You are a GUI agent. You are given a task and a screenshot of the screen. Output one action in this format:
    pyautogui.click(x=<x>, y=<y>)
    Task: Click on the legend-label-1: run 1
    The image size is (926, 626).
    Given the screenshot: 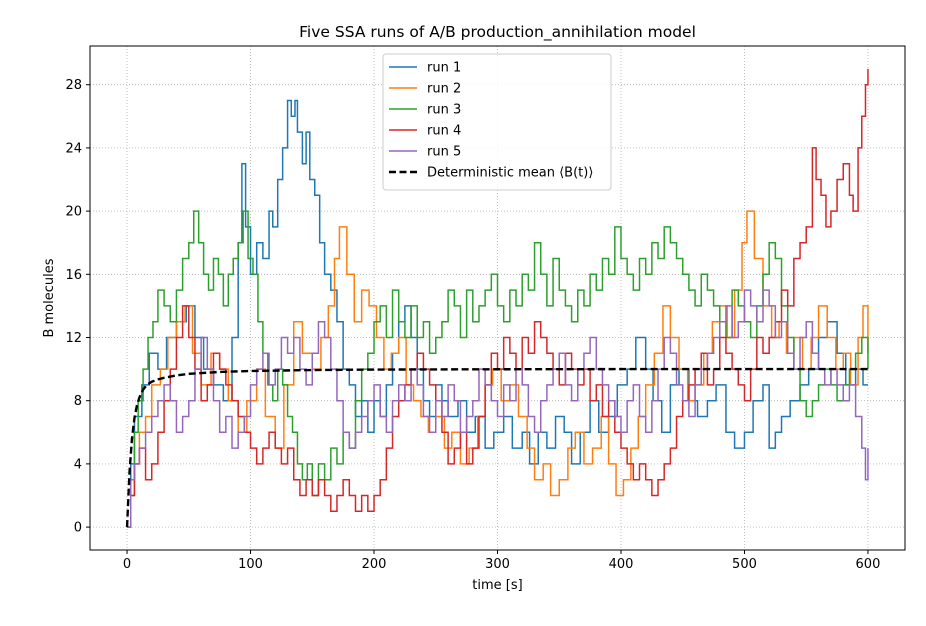 What is the action you would take?
    pyautogui.click(x=444, y=68)
    